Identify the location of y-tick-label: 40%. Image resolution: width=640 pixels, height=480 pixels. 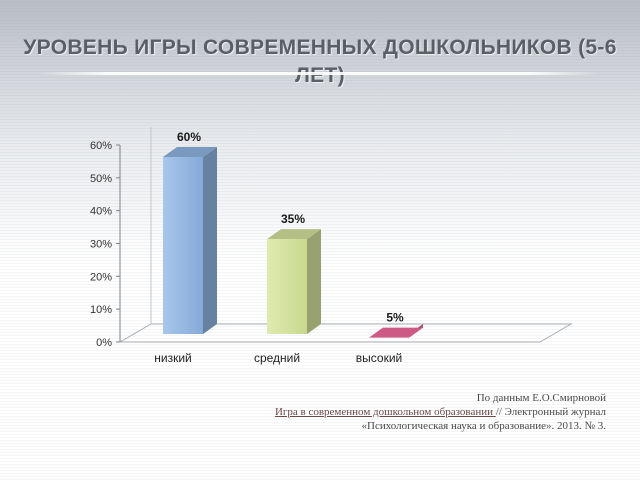
(101, 212).